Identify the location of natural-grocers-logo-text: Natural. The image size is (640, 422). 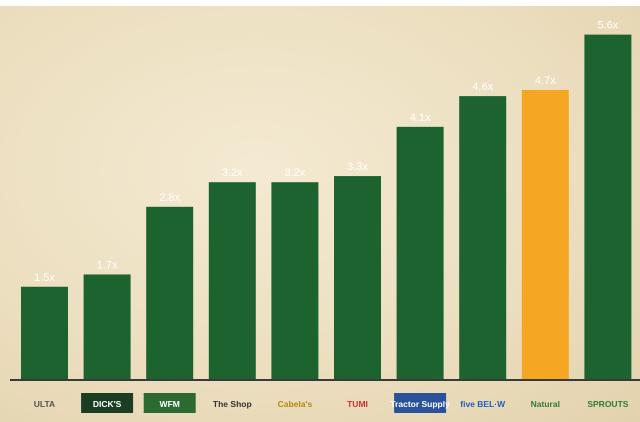
(545, 404).